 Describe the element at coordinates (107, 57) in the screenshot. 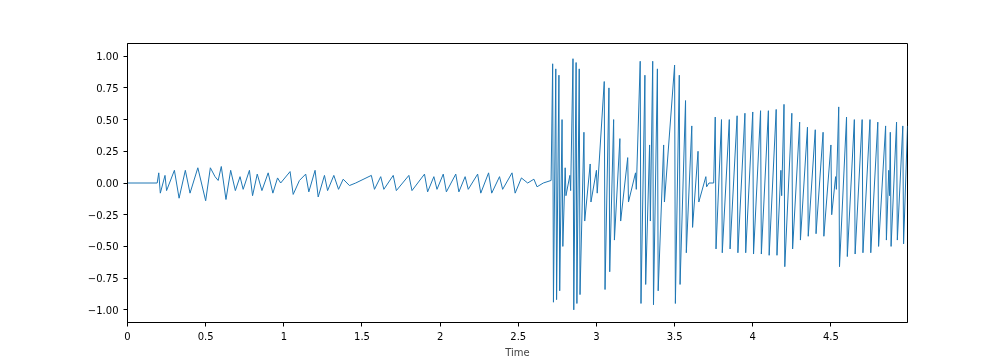

I see `y-tick-label: 1.00` at that location.